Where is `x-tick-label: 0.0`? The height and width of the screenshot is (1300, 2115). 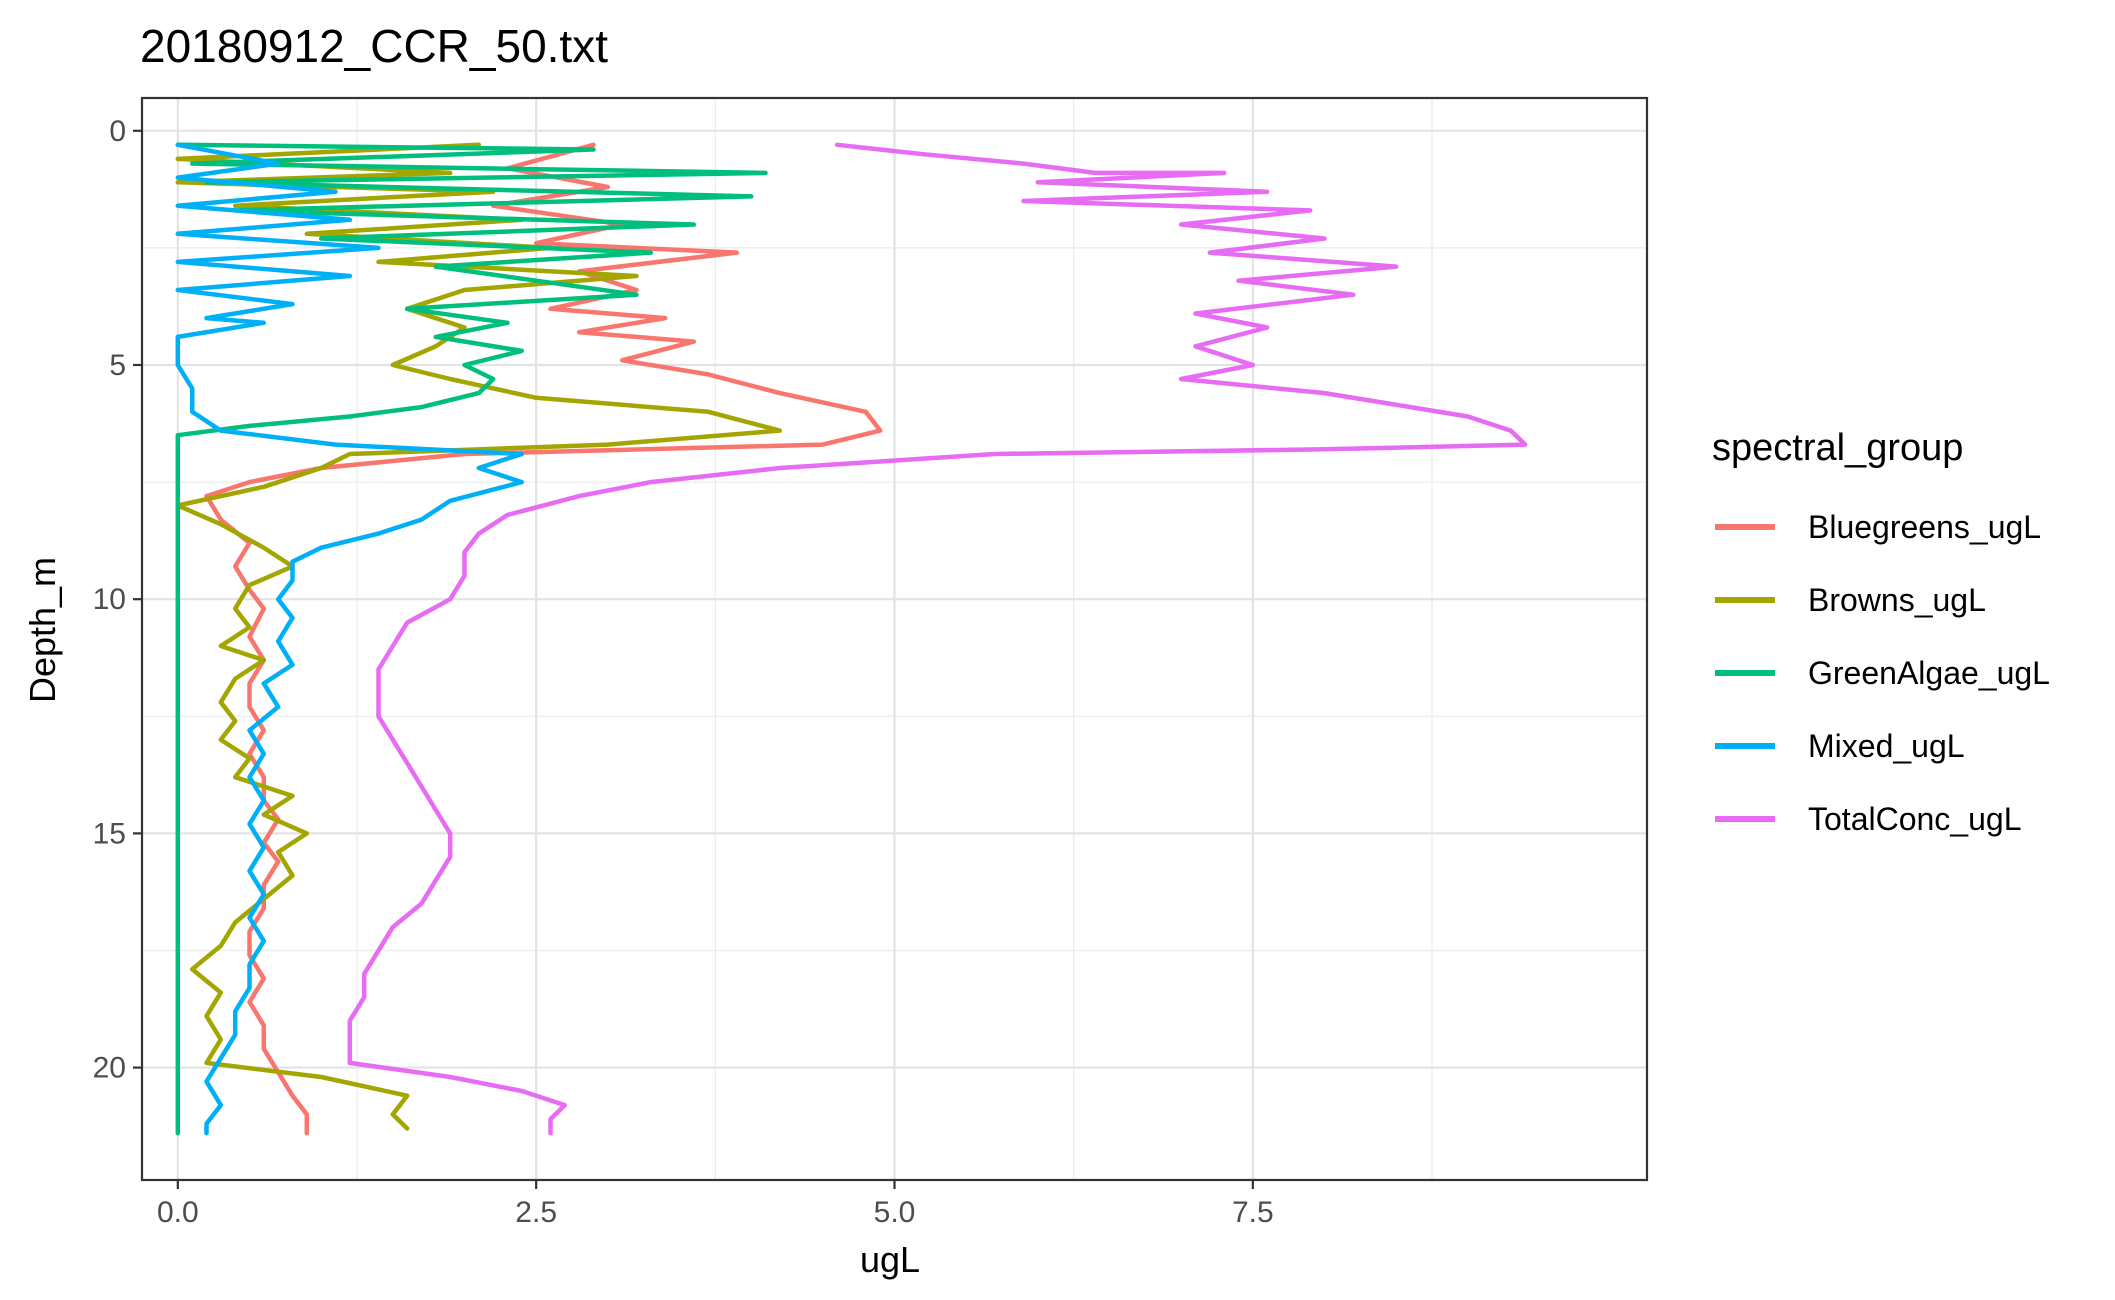
x-tick-label: 0.0 is located at coordinates (178, 1212).